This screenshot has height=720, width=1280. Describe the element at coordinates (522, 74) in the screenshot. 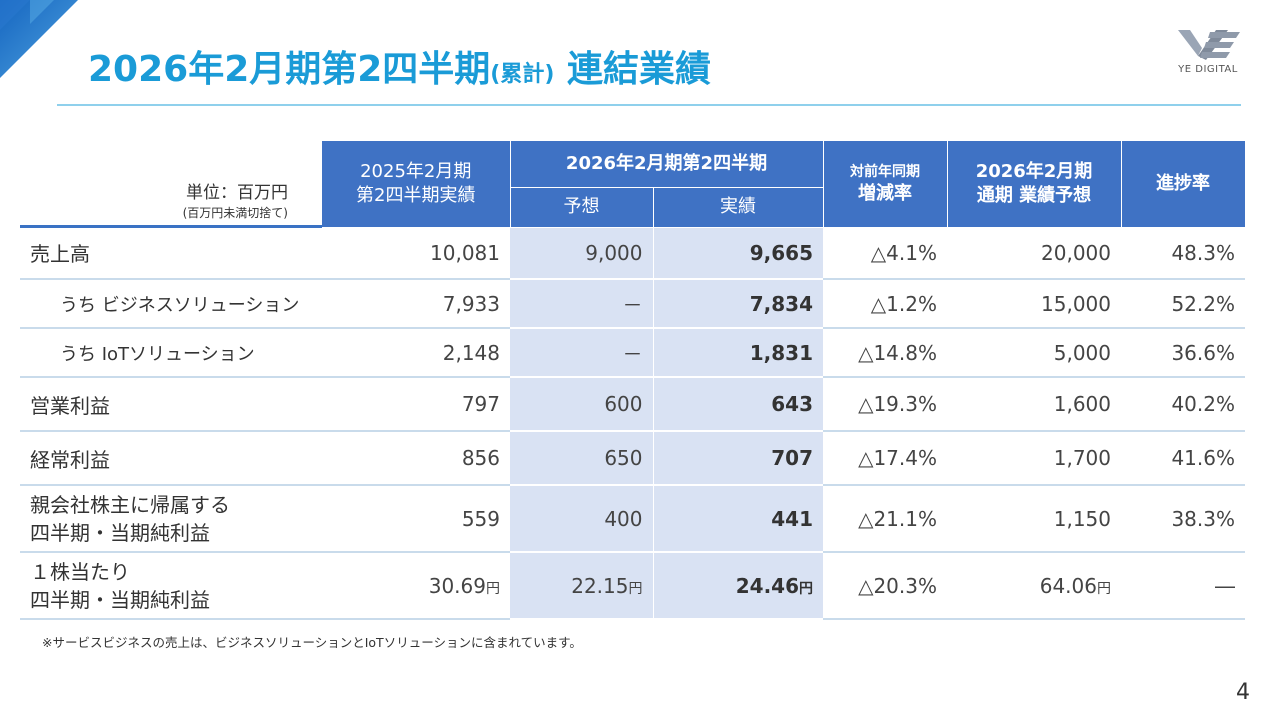

I see `title-paren: (累計)` at that location.